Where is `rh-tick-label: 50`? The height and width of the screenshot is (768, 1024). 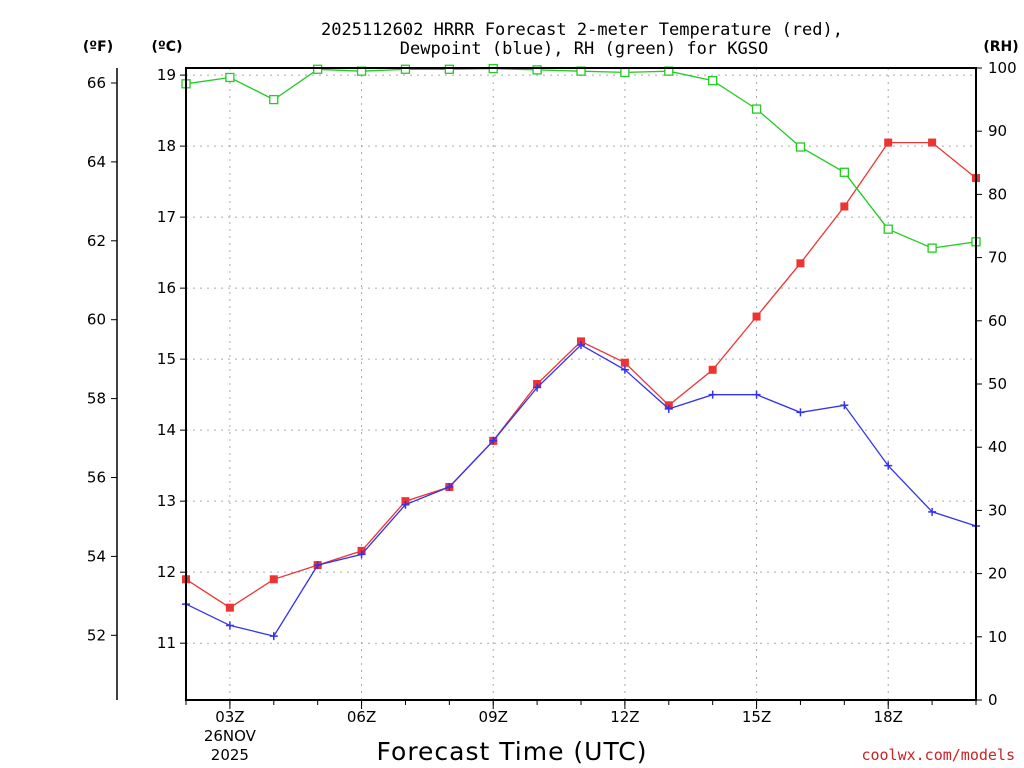 rh-tick-label: 50 is located at coordinates (997, 384).